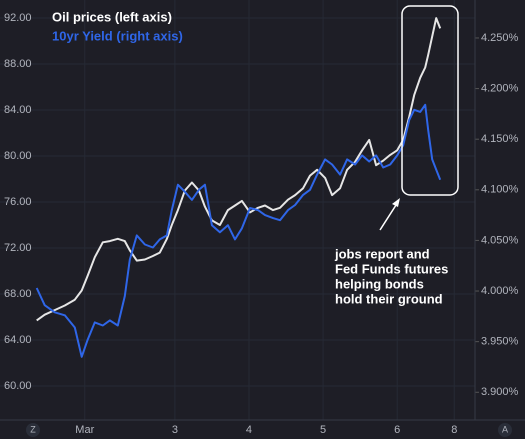  Describe the element at coordinates (500, 139) in the screenshot. I see `y2-tick-label: 4.150%` at that location.